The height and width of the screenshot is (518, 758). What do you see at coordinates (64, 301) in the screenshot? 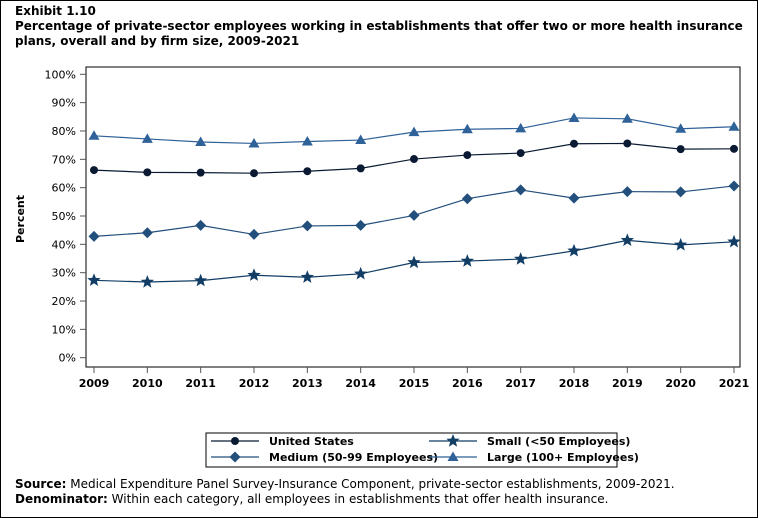
I see `y-tick-label: 20%` at bounding box center [64, 301].